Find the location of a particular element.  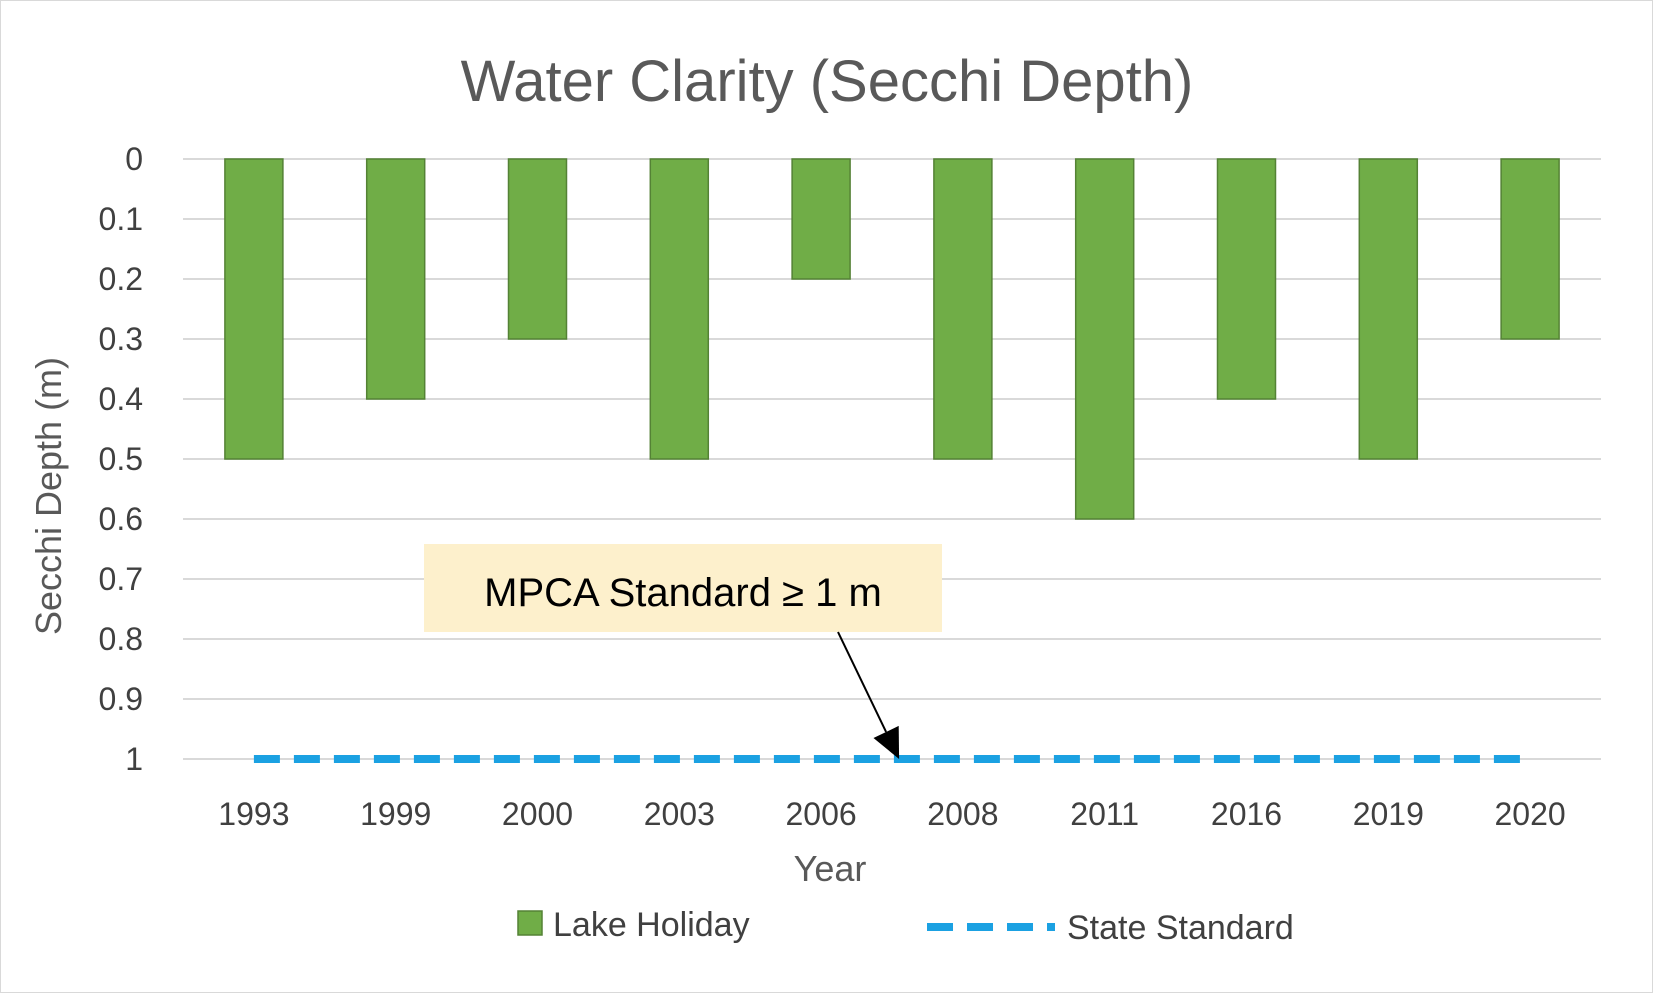

annotation-arrow is located at coordinates (862, 682).